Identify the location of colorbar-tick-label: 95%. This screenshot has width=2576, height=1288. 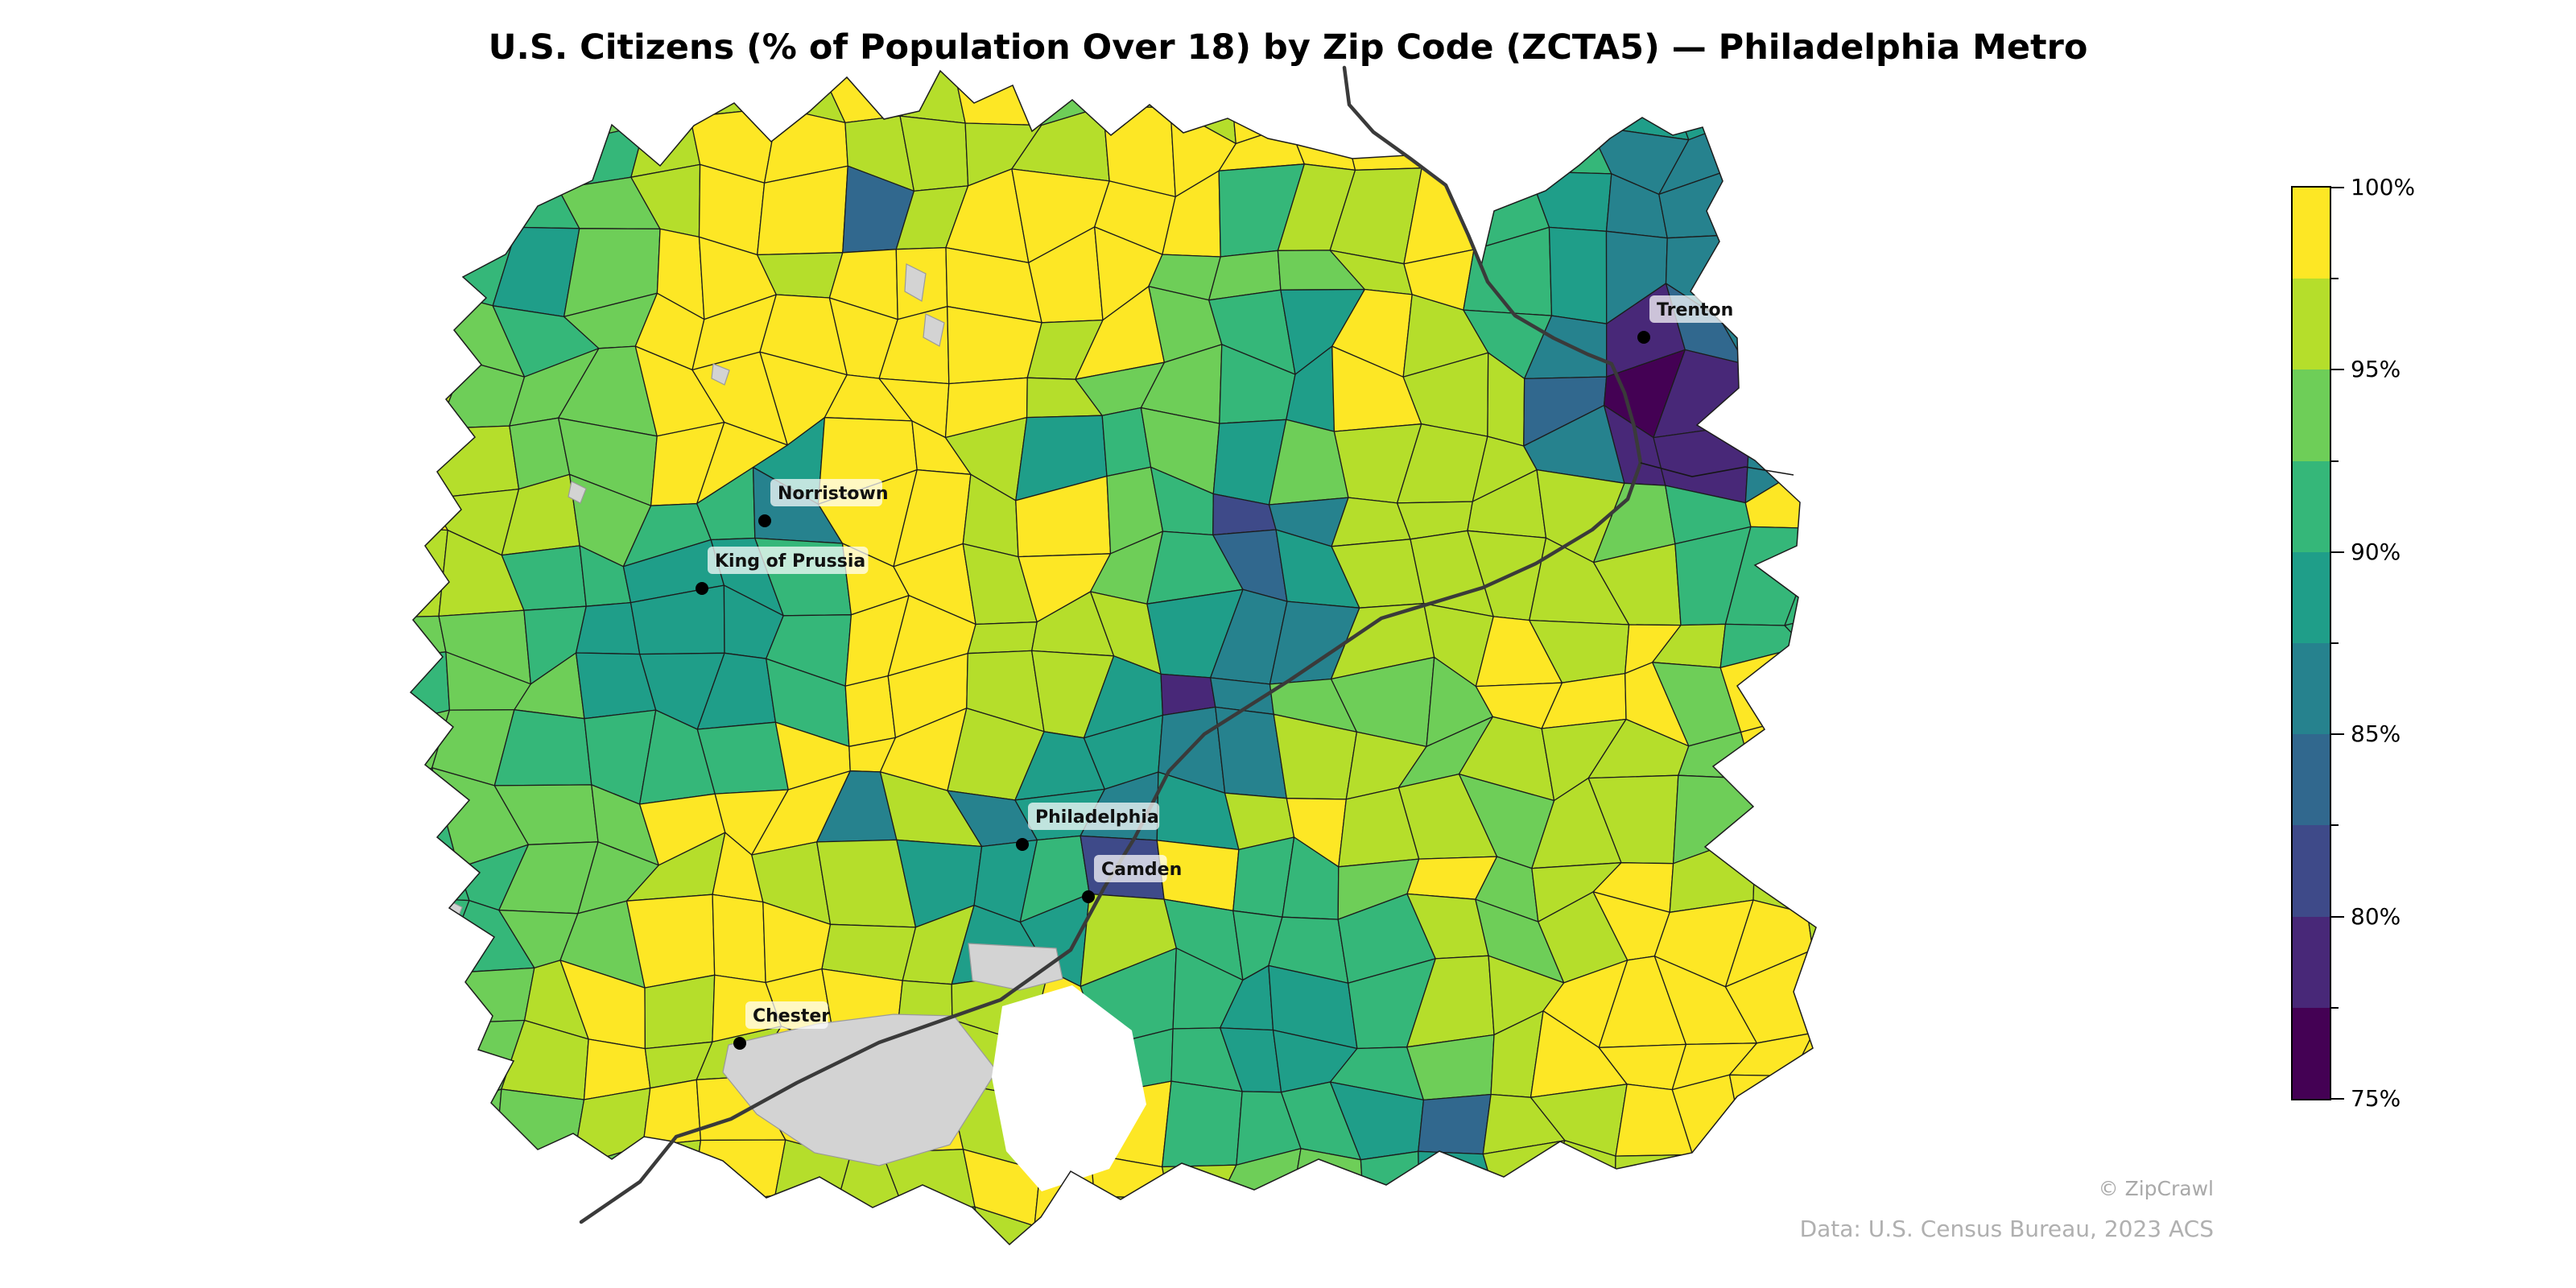
(2376, 369).